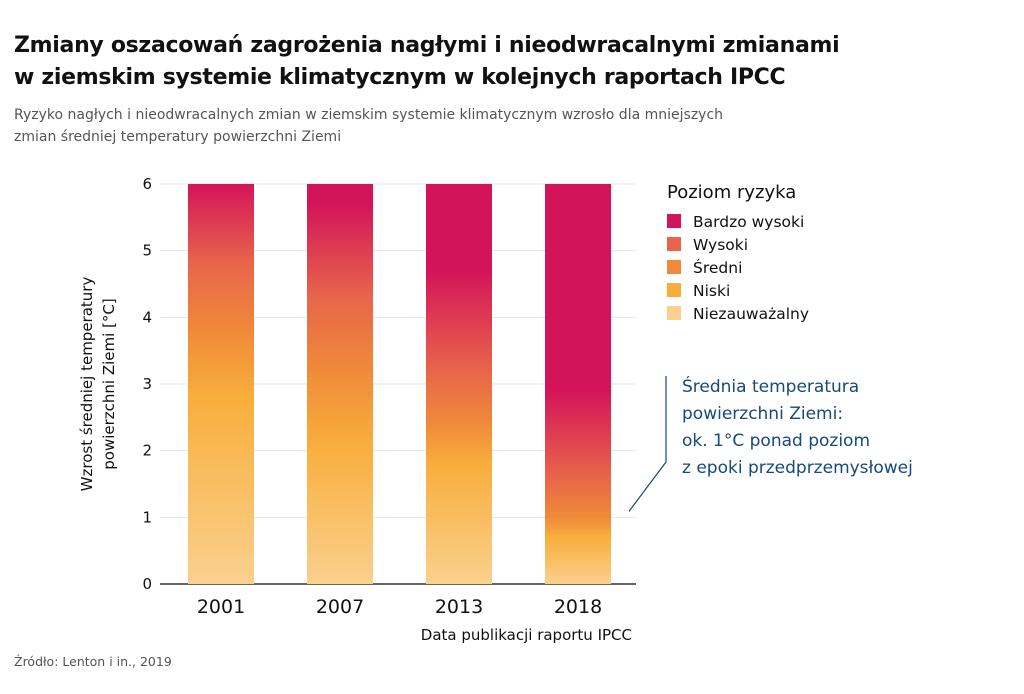 The image size is (1024, 694). What do you see at coordinates (647, 444) in the screenshot?
I see `annotation-leader-line` at bounding box center [647, 444].